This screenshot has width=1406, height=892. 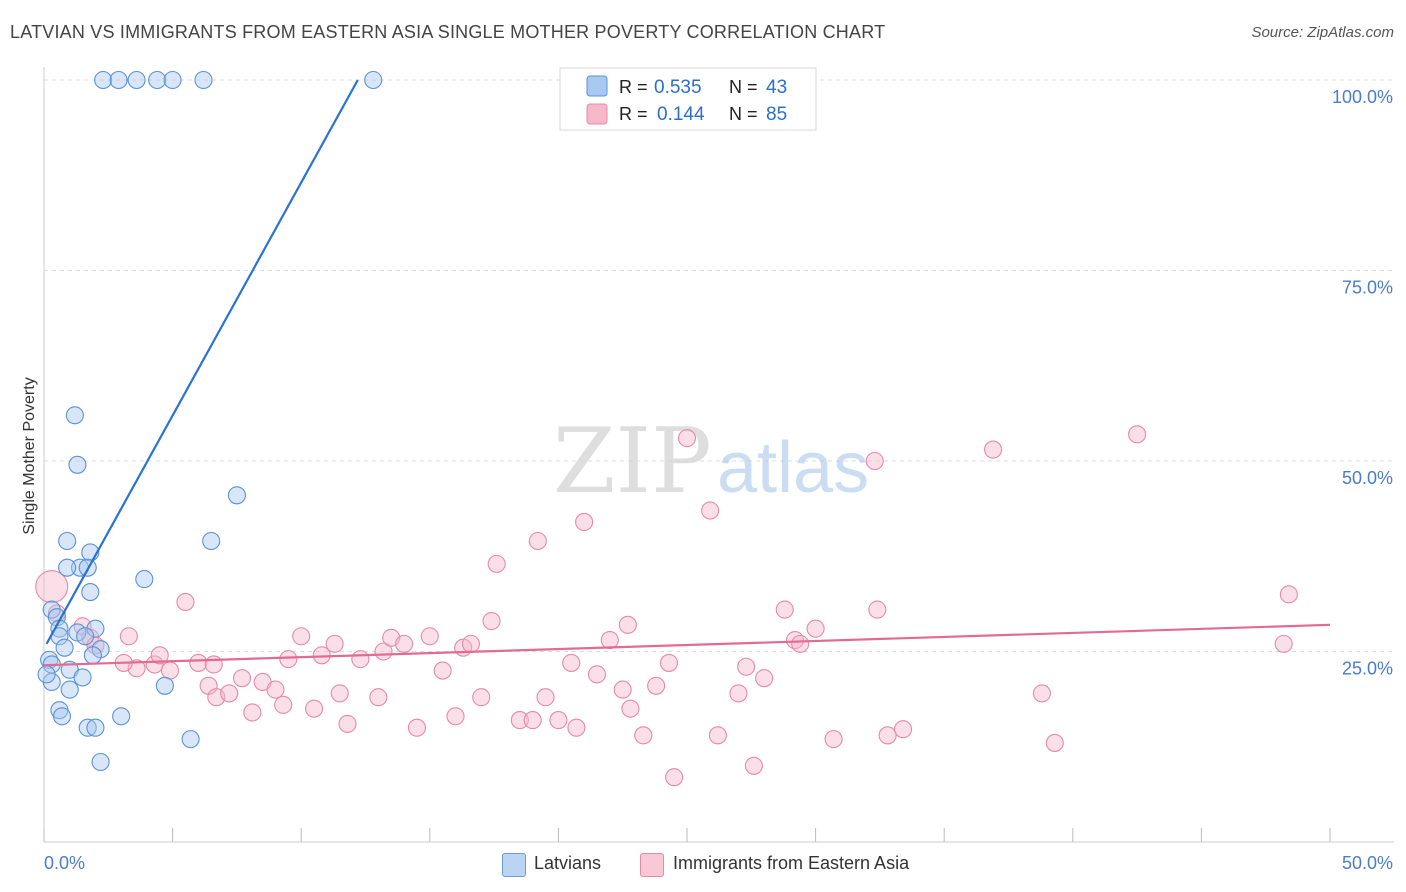 What do you see at coordinates (1367, 863) in the screenshot?
I see `x-tick-label-max: 50.0%` at bounding box center [1367, 863].